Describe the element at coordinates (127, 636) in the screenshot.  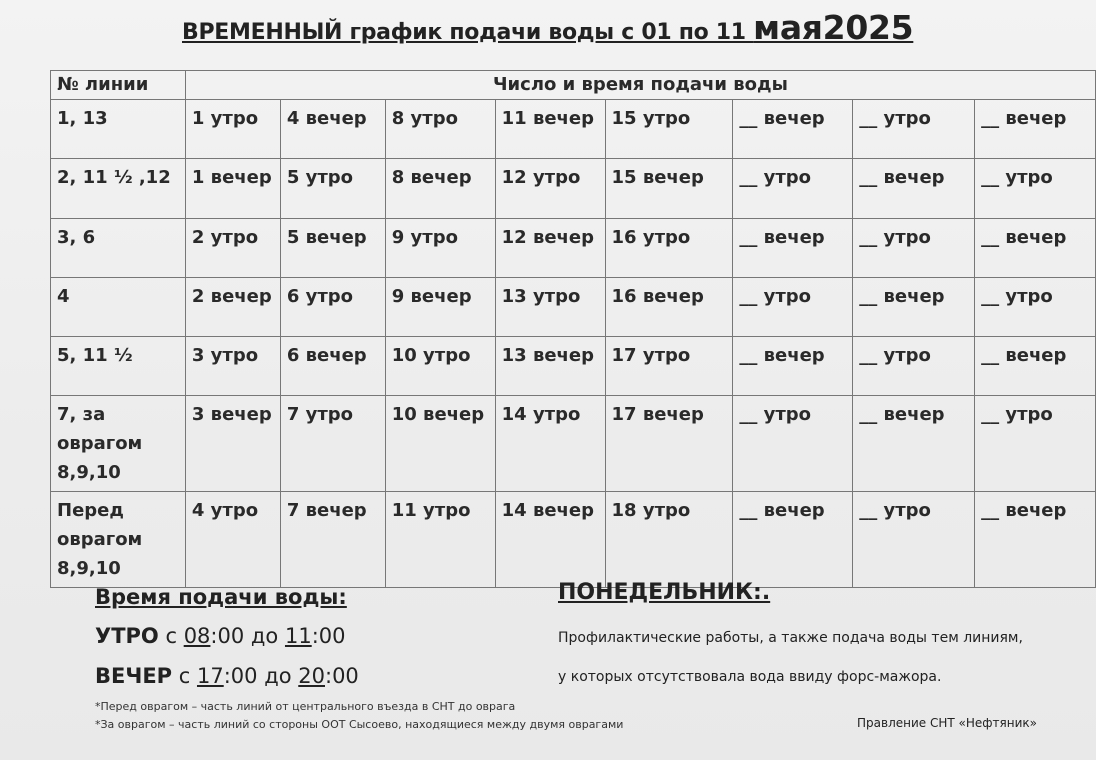
I see `morning-label: УТРО` at that location.